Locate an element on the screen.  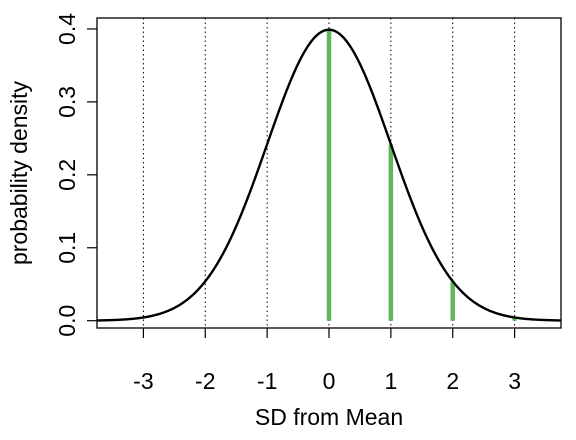
x-tick-label: 3 is located at coordinates (514, 381).